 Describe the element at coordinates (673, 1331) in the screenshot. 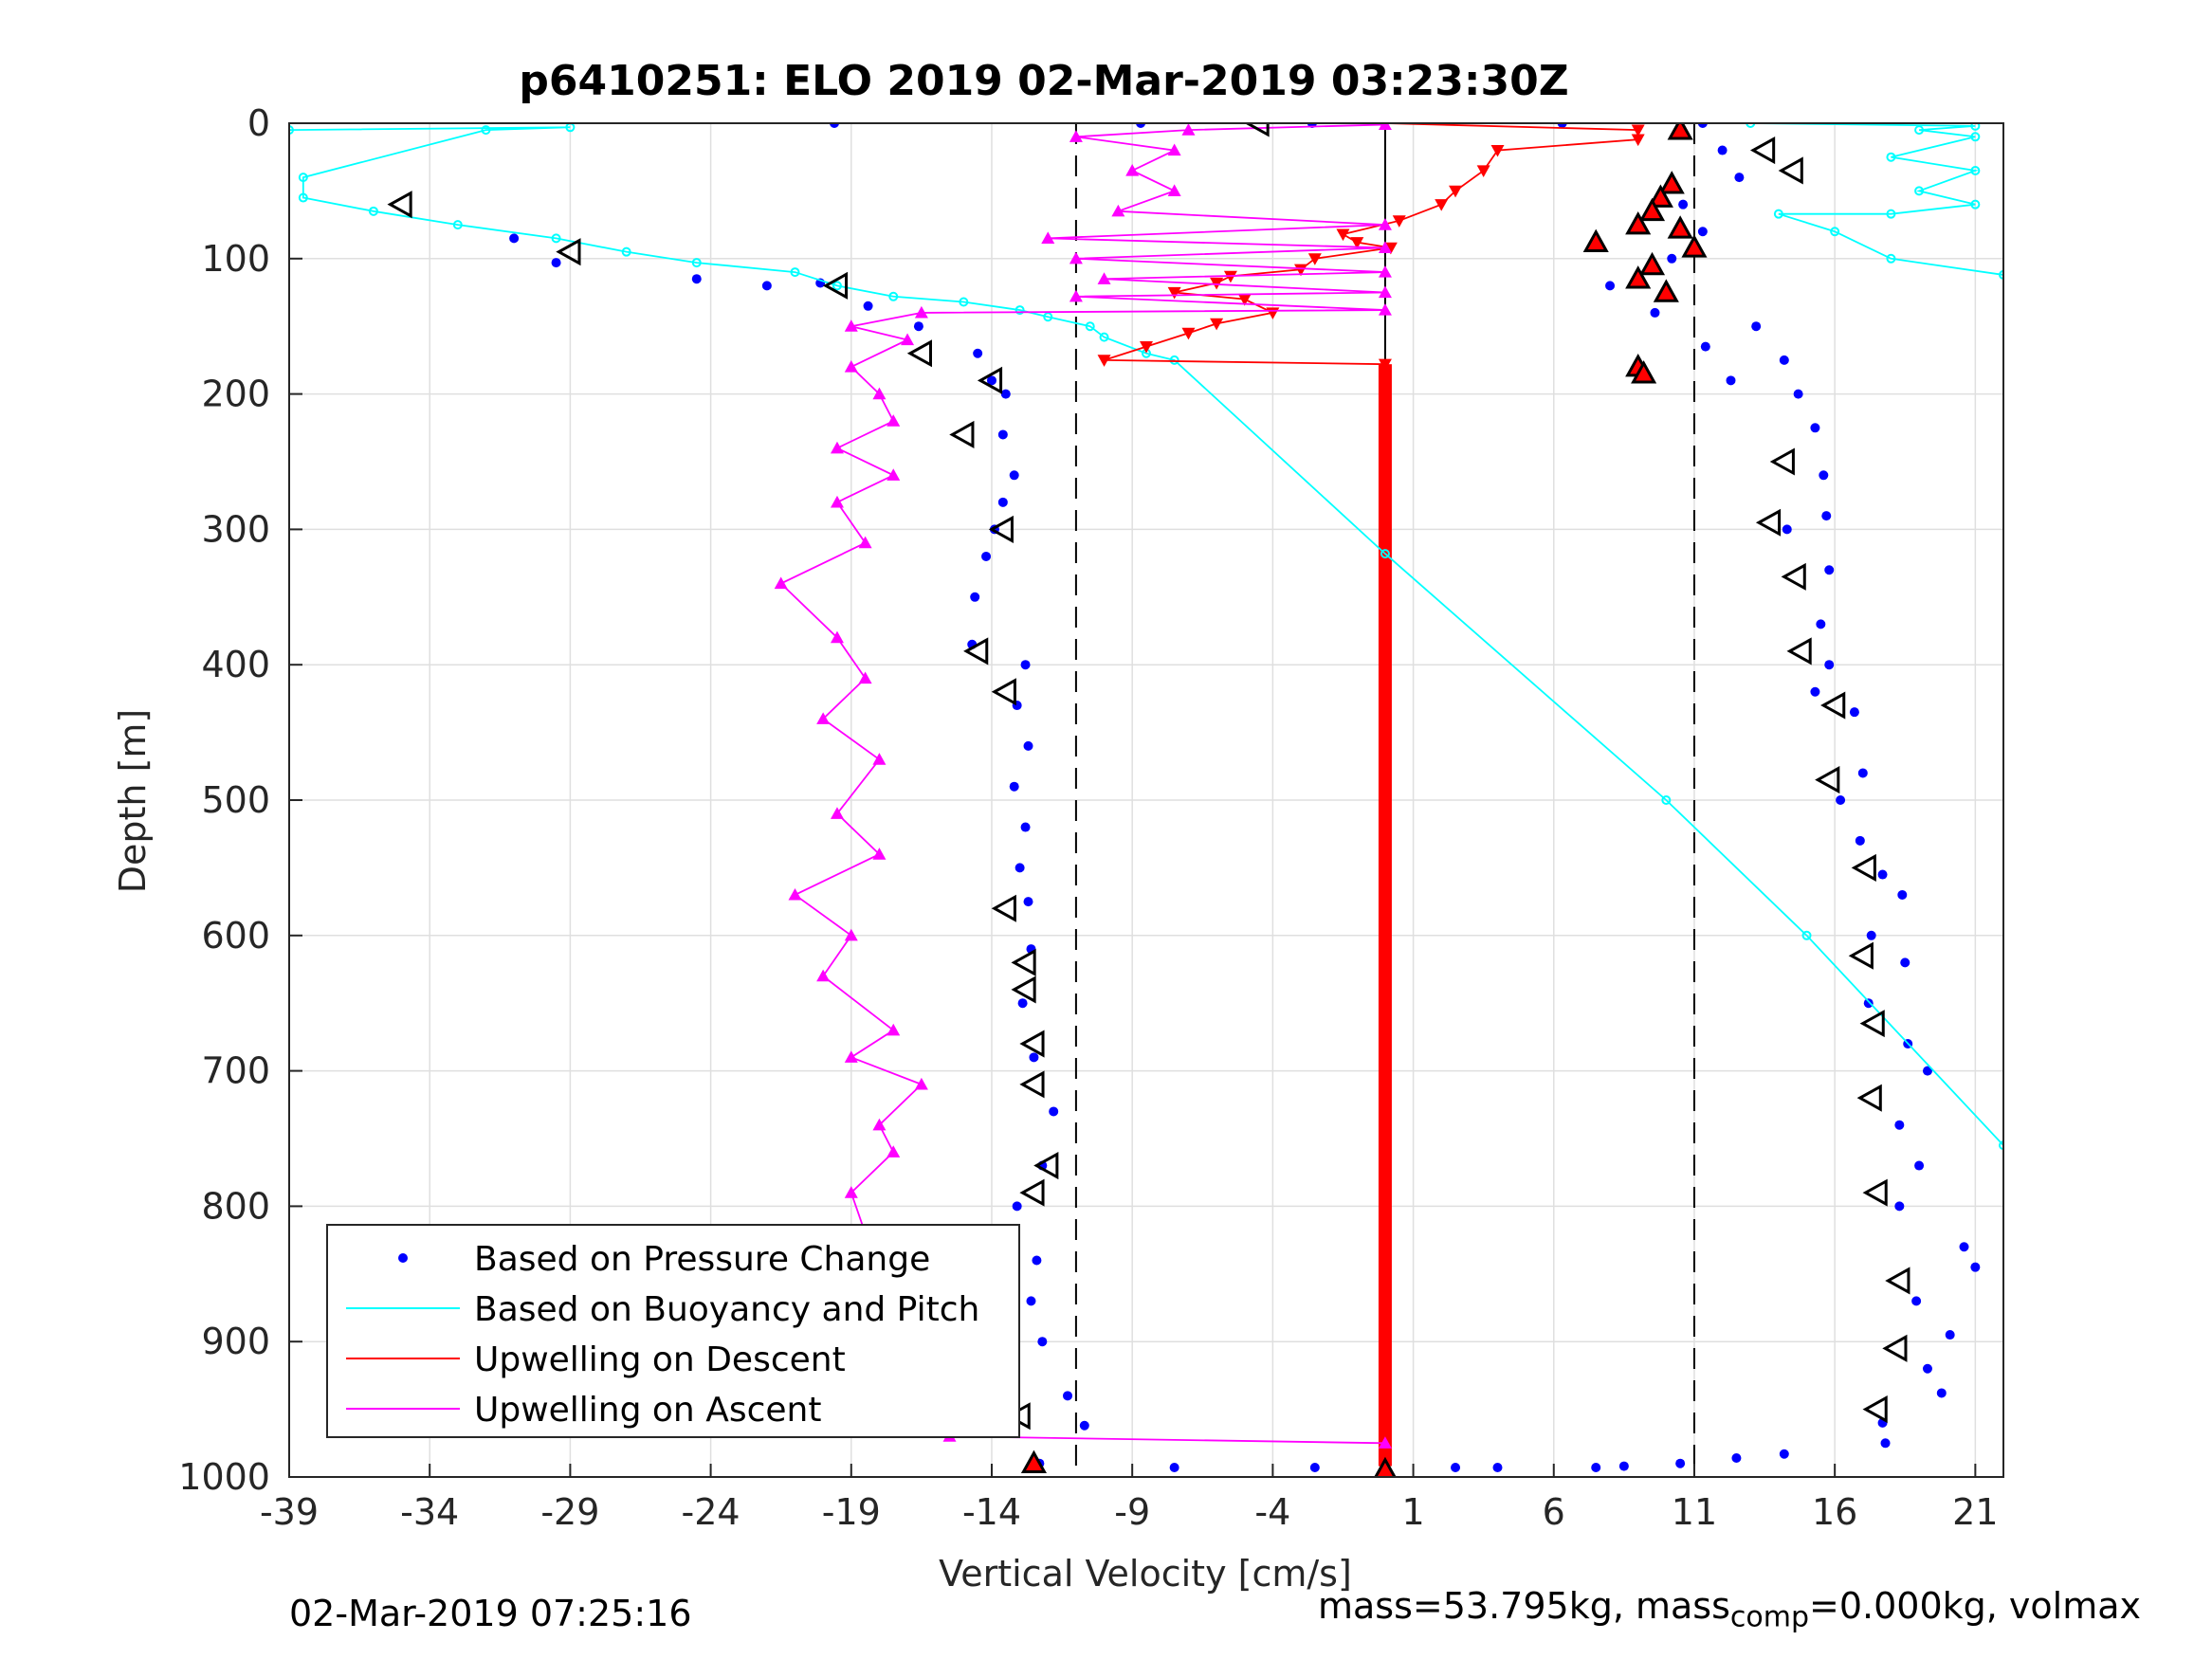

I see `legend-box` at that location.